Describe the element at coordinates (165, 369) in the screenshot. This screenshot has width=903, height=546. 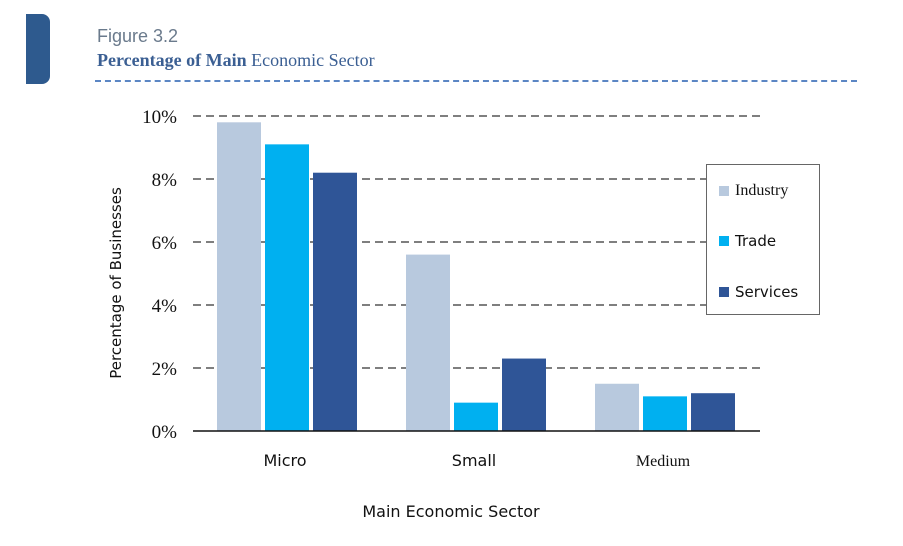
I see `y-tick-label: 2%` at that location.